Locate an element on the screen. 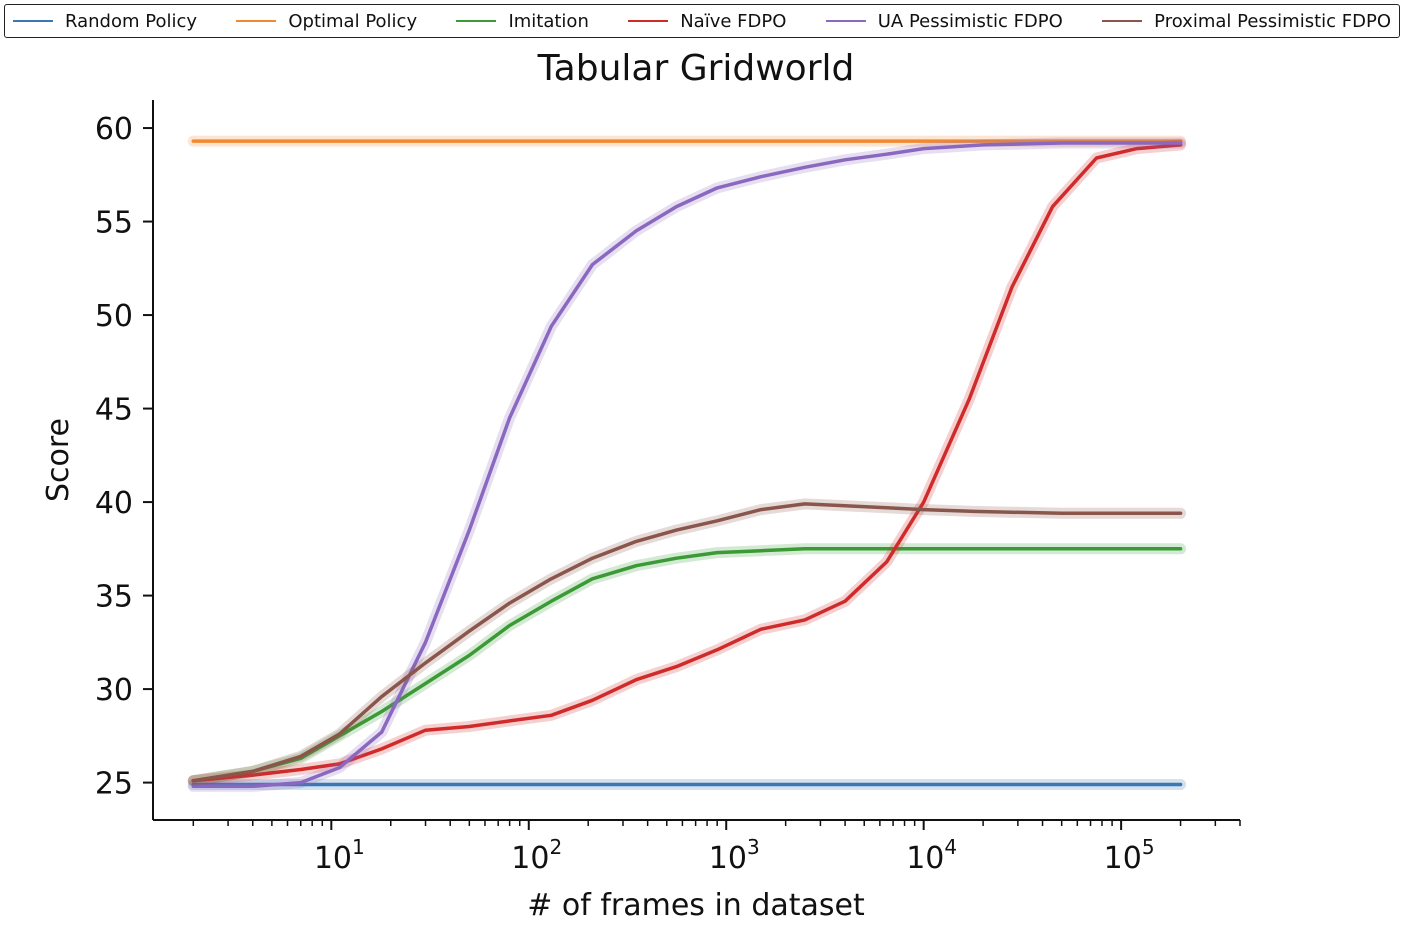 This screenshot has width=1404, height=929. y-tick-label: 25 is located at coordinates (114, 784).